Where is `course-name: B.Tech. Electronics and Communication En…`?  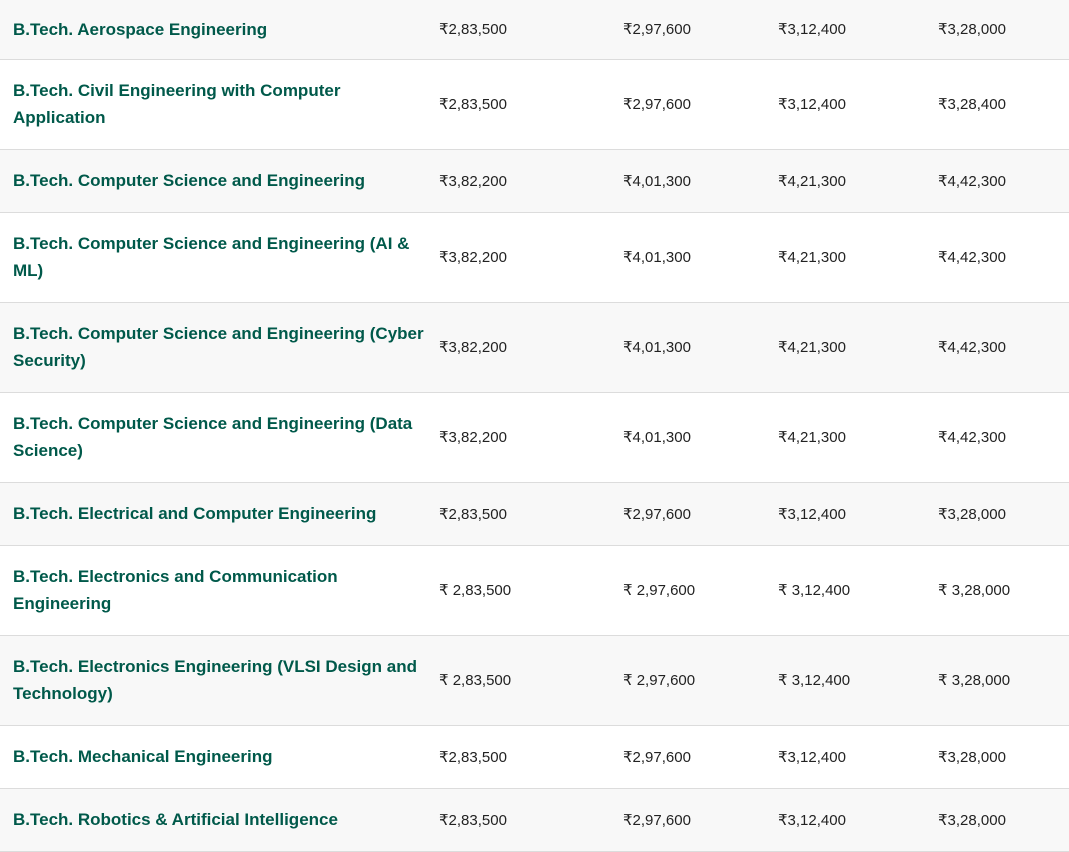
course-name: B.Tech. Electronics and Communication En… is located at coordinates (175, 590).